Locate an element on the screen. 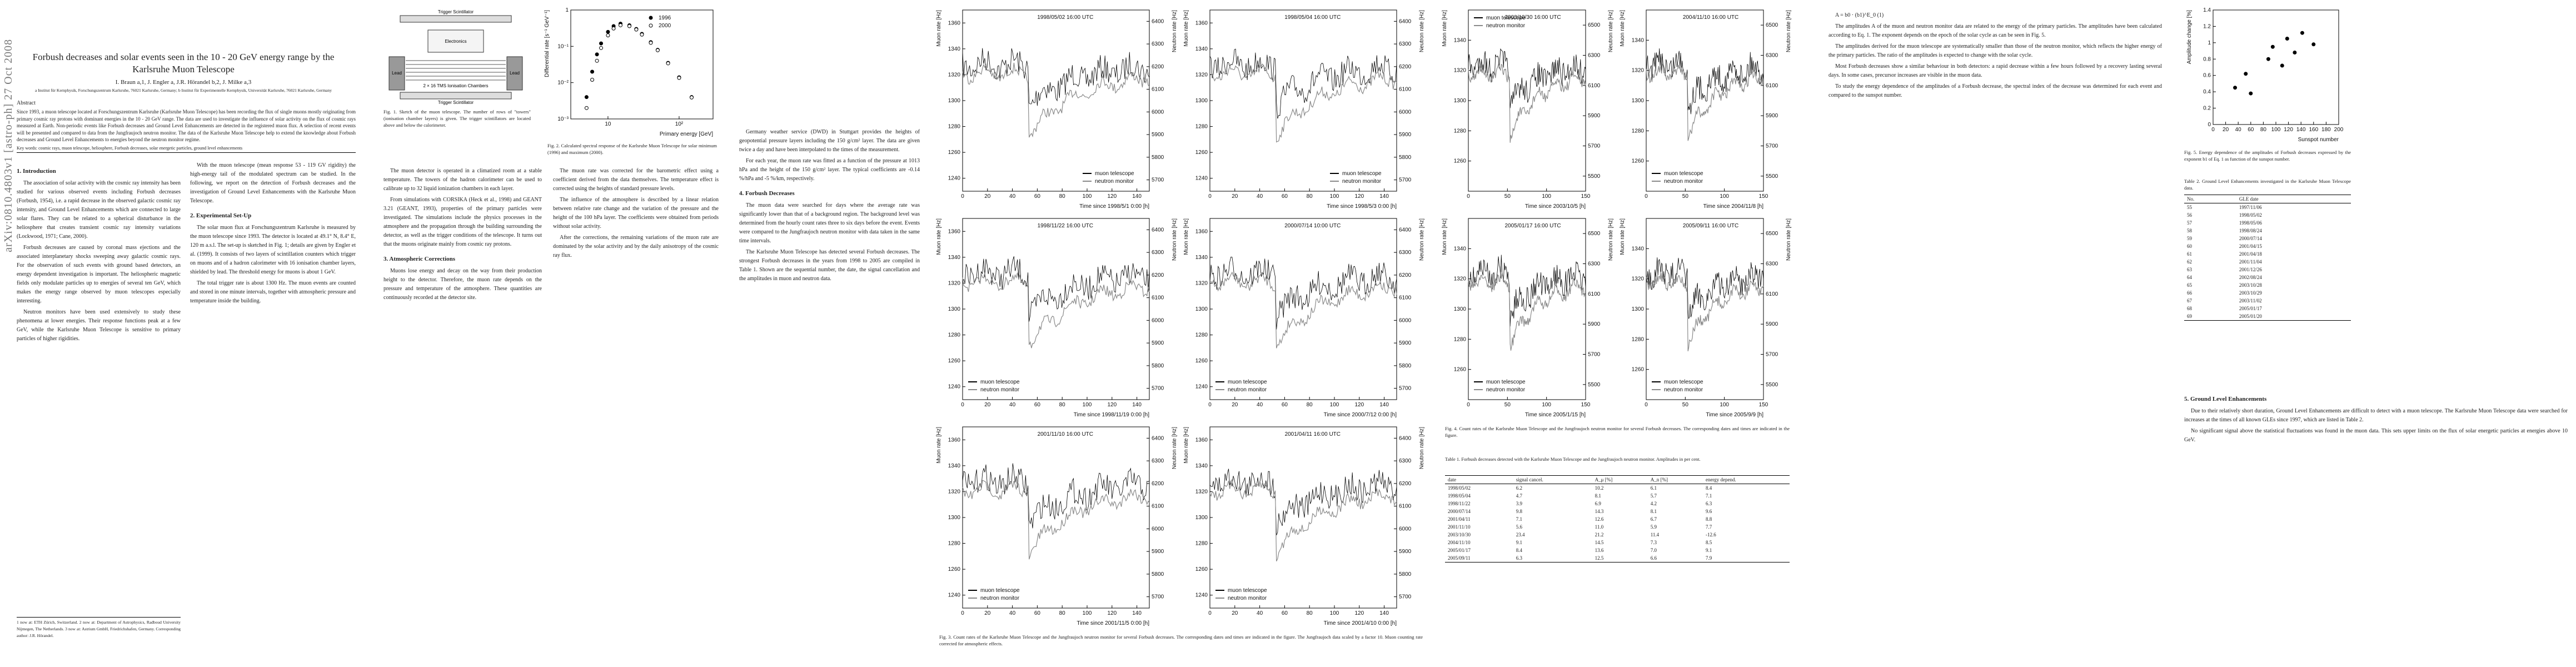 The image size is (2576, 667). table-row: 1998/05/04 4.7 8.1 5.7 7.1 is located at coordinates (1617, 496).